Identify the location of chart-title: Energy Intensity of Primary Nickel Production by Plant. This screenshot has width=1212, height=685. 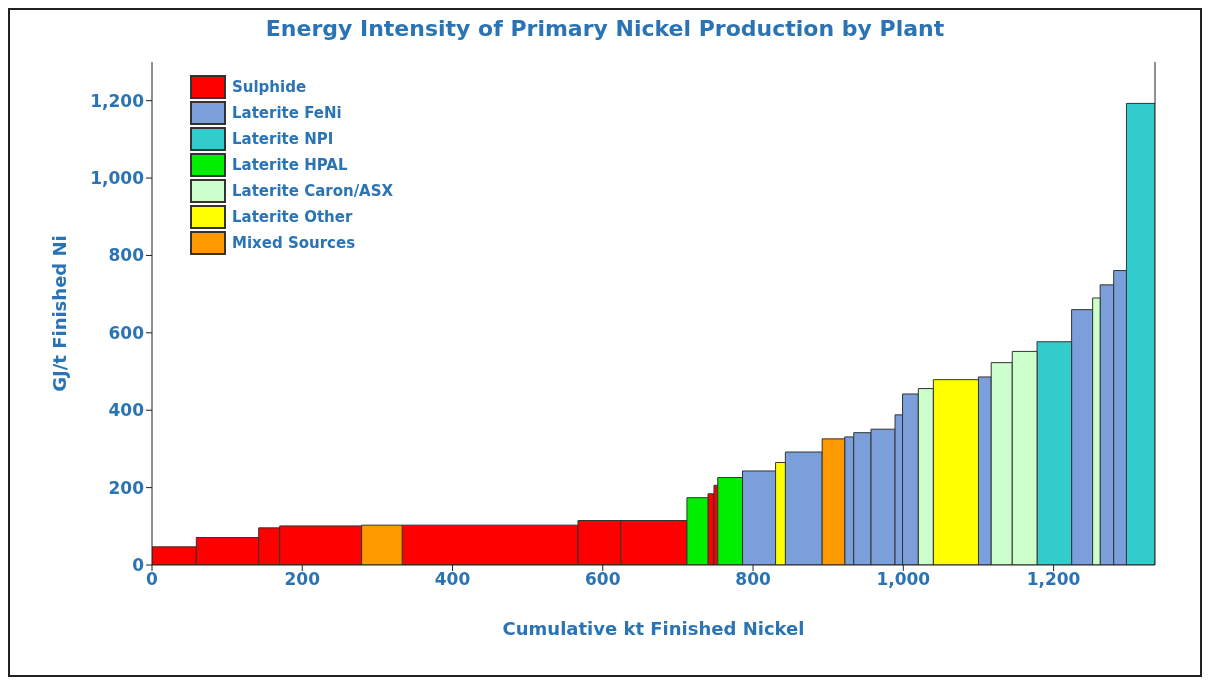
(605, 28).